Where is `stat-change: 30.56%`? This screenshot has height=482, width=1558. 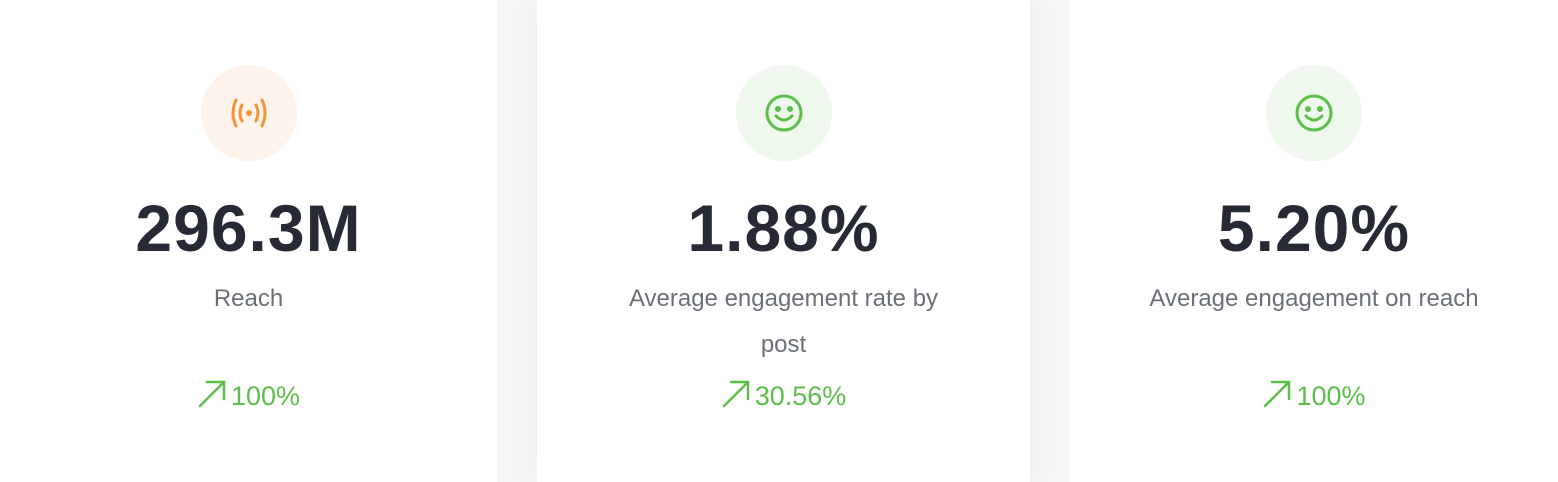 stat-change: 30.56% is located at coordinates (783, 396).